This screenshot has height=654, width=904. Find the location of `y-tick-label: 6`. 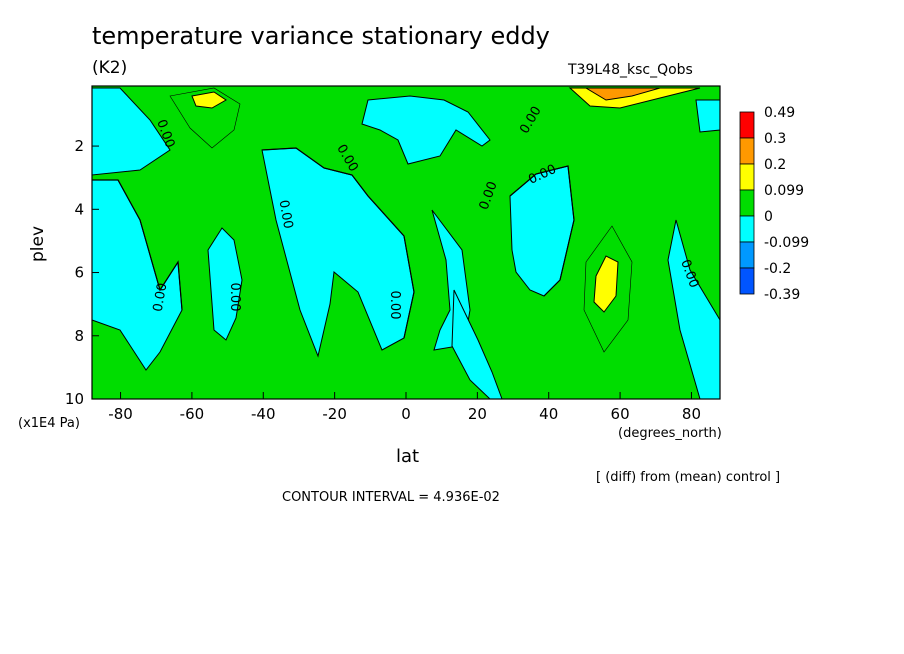

y-tick-label: 6 is located at coordinates (79, 273).